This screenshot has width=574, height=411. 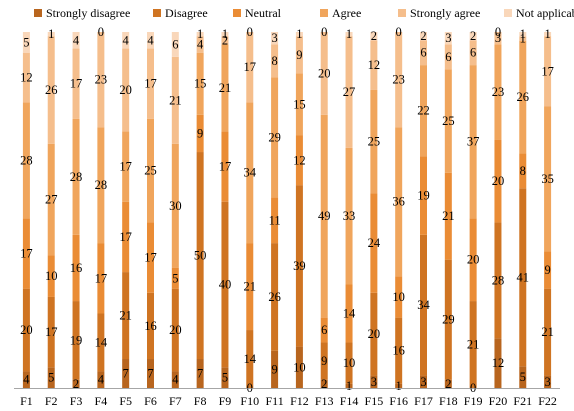 What do you see at coordinates (175, 401) in the screenshot?
I see `x-tick-f7: F7` at bounding box center [175, 401].